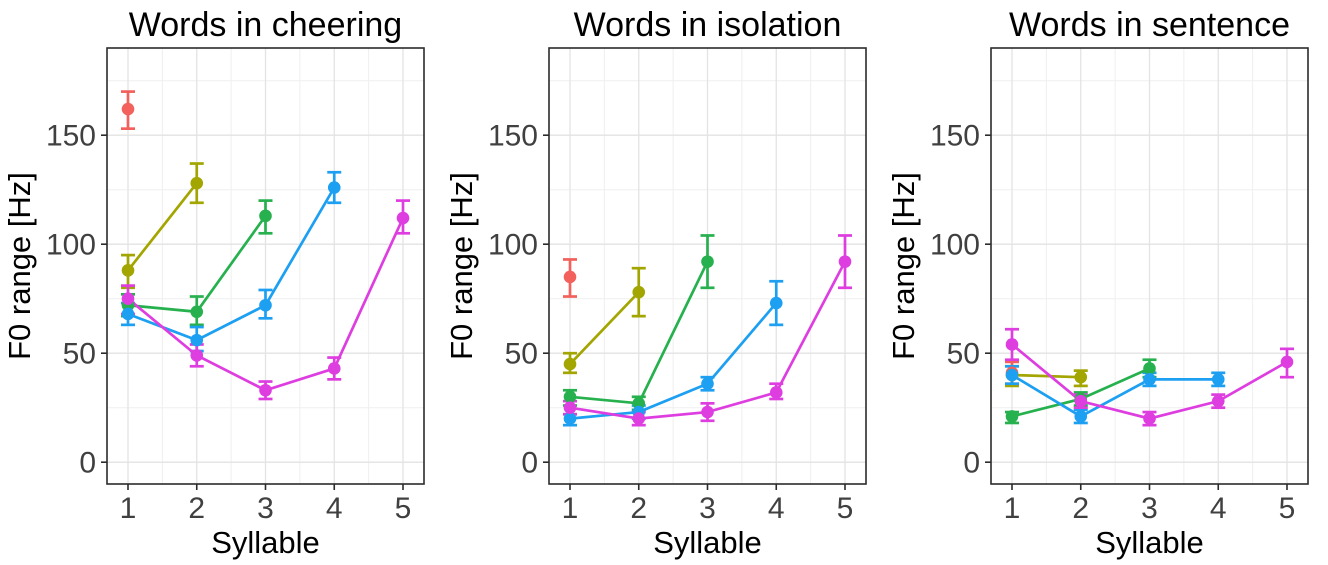 The height and width of the screenshot is (565, 1328). I want to click on panel-title: Words in isolation, so click(708, 25).